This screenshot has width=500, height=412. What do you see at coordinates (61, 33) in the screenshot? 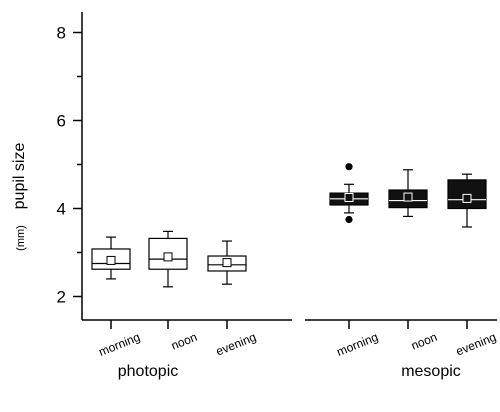
I see `y-tick-label: 8` at bounding box center [61, 33].